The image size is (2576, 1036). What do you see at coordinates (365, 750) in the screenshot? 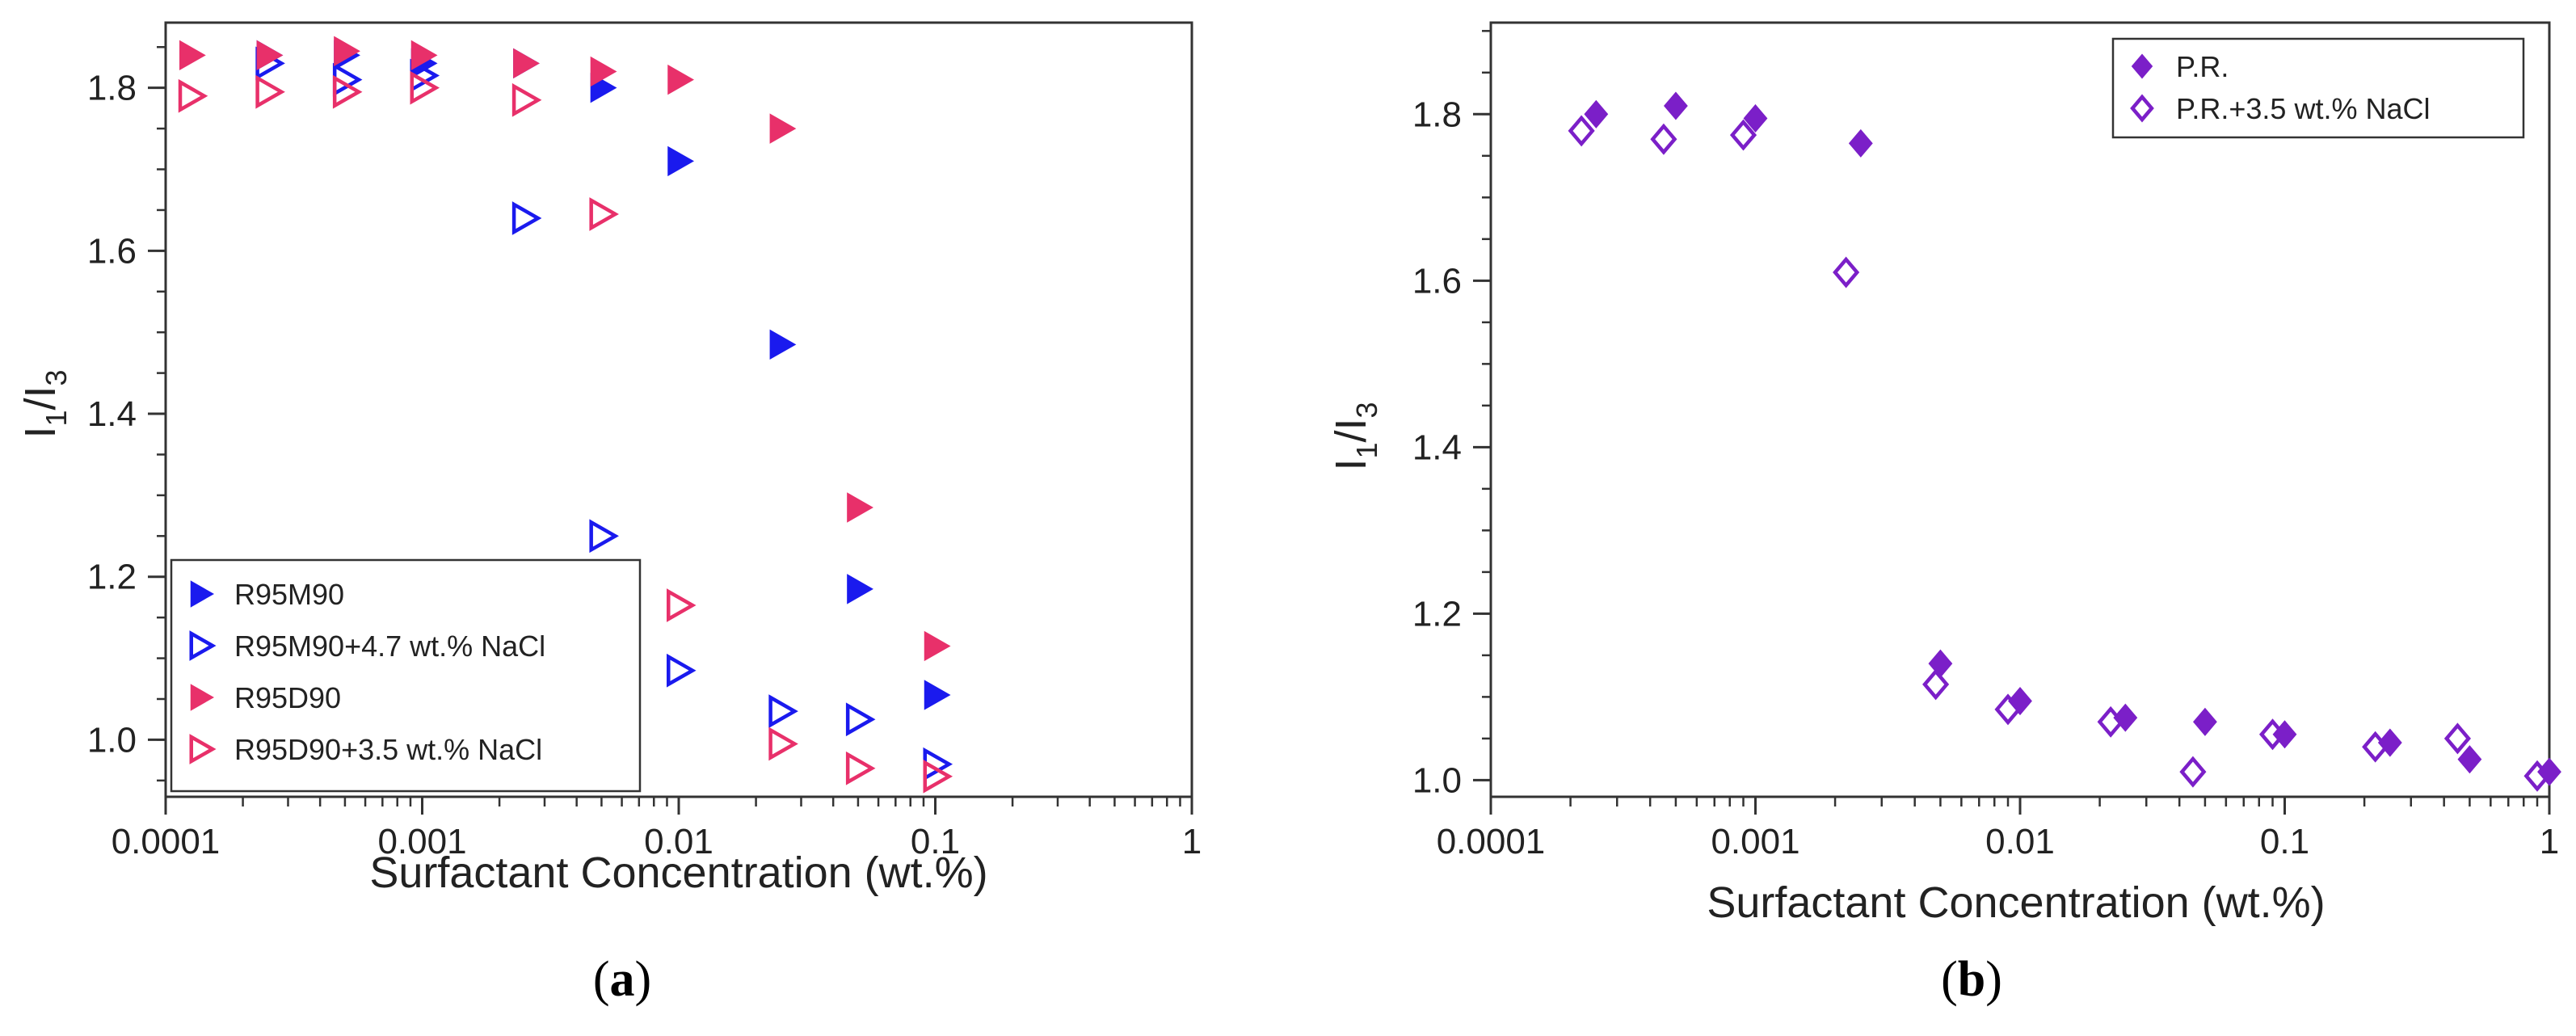
I see `legend-entry: R95D90+3.5 wt.% NaCl` at bounding box center [365, 750].